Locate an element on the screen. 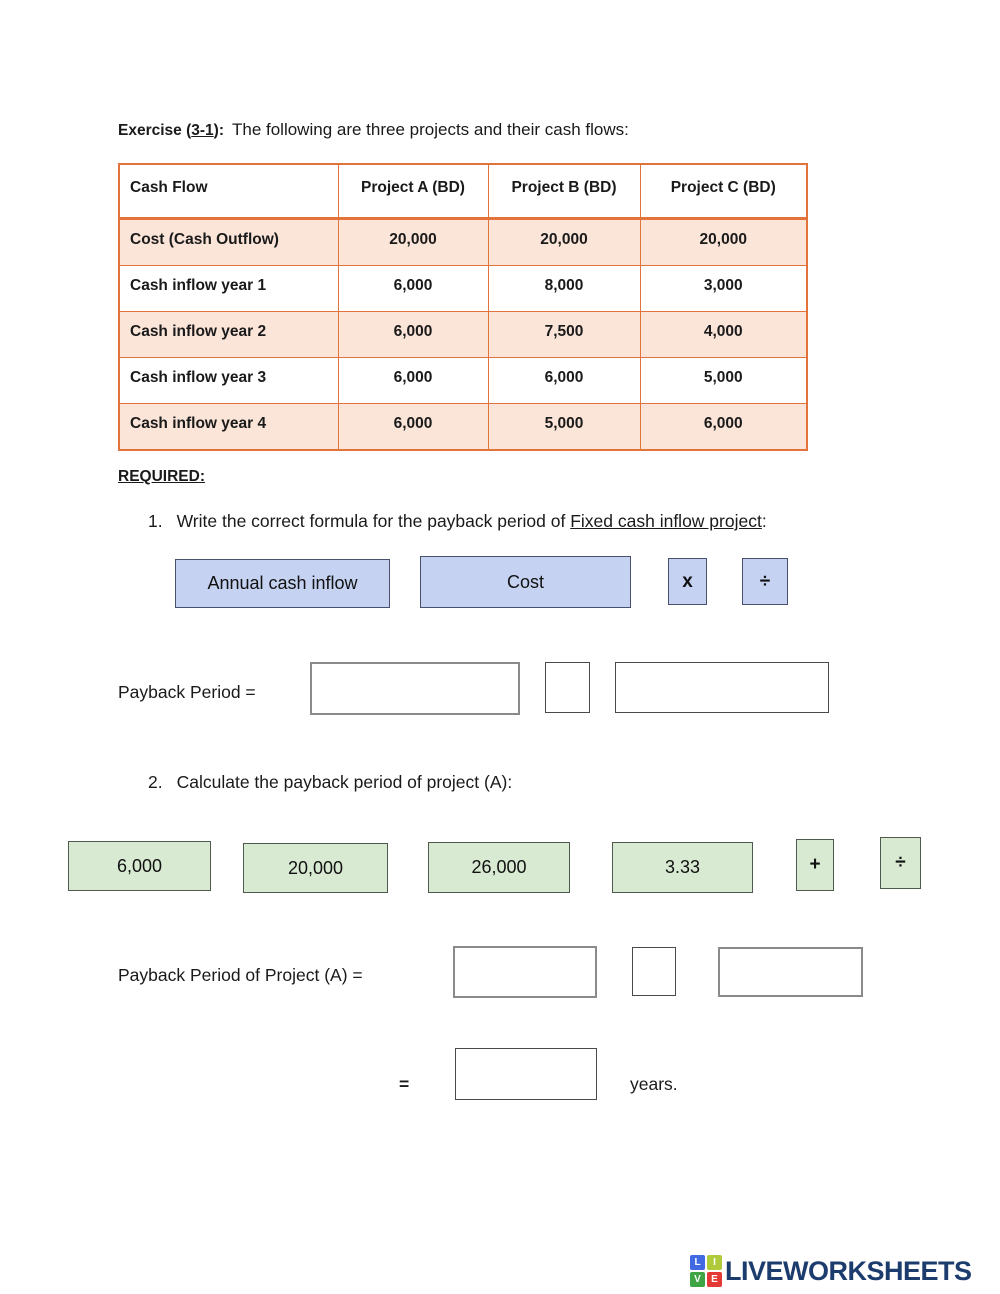  row-label: Cash inflow year 1 is located at coordinates (228, 288).